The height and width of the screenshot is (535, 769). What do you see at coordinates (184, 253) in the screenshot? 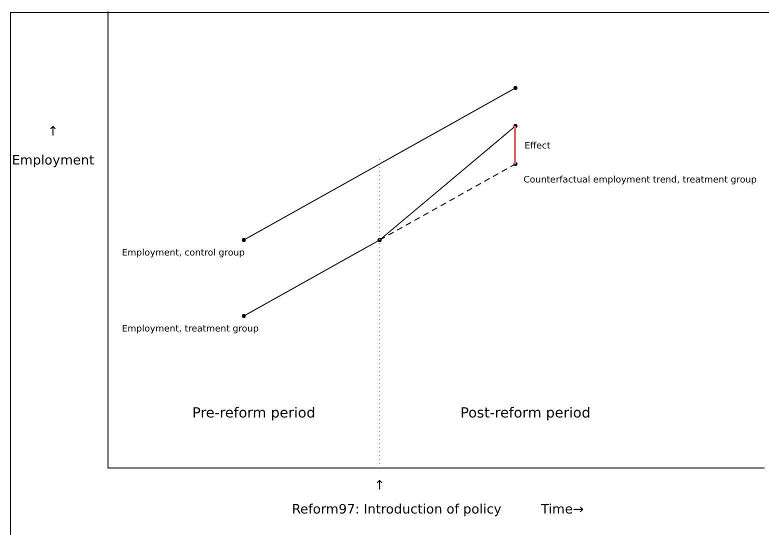
I see `series-label: Employment, control group` at bounding box center [184, 253].